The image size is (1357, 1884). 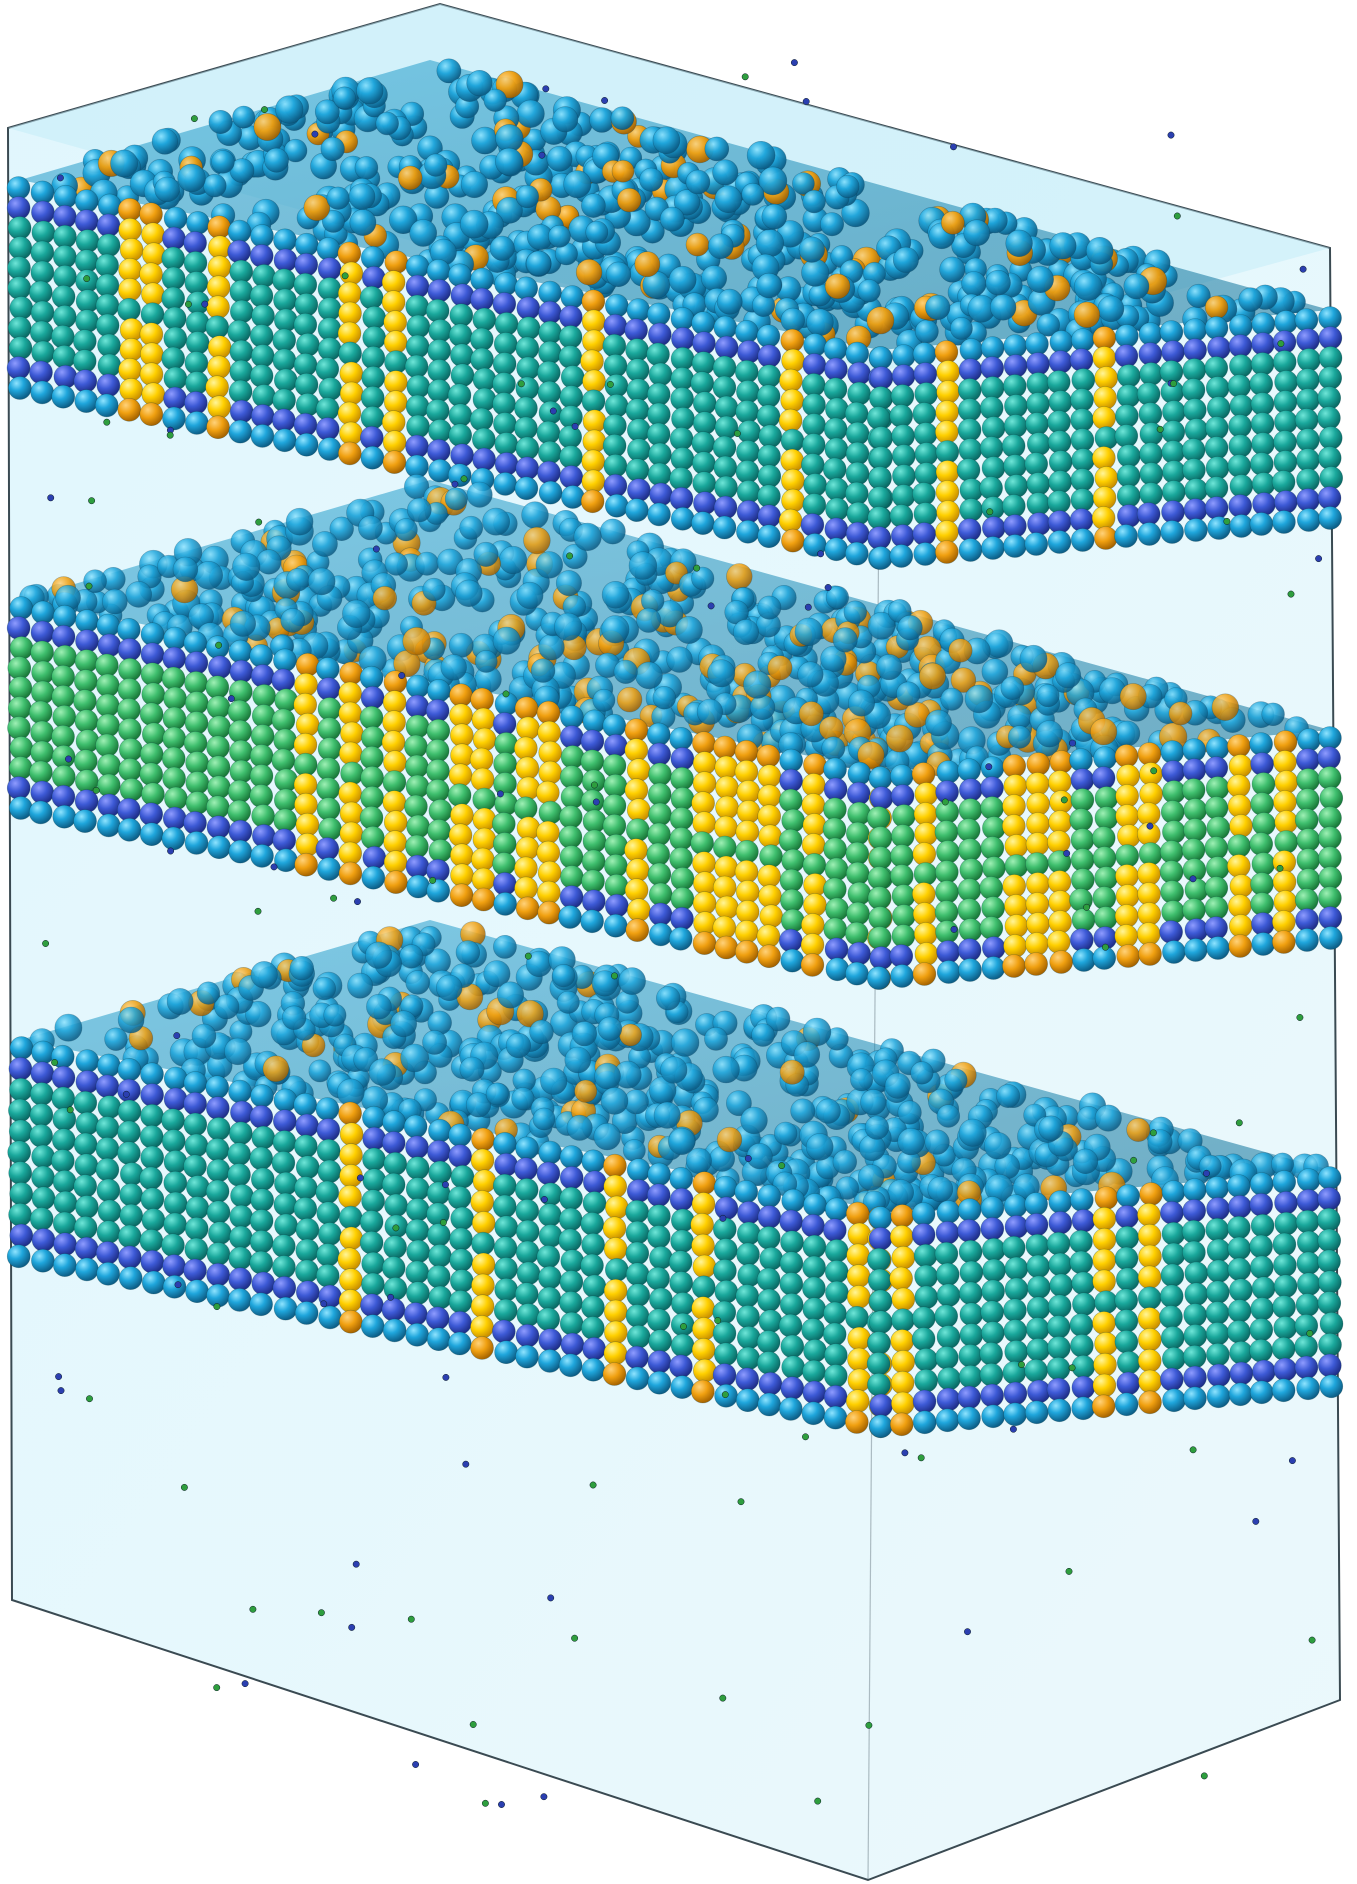 What do you see at coordinates (1105, 858) in the screenshot?
I see `bilayer-right-wall` at bounding box center [1105, 858].